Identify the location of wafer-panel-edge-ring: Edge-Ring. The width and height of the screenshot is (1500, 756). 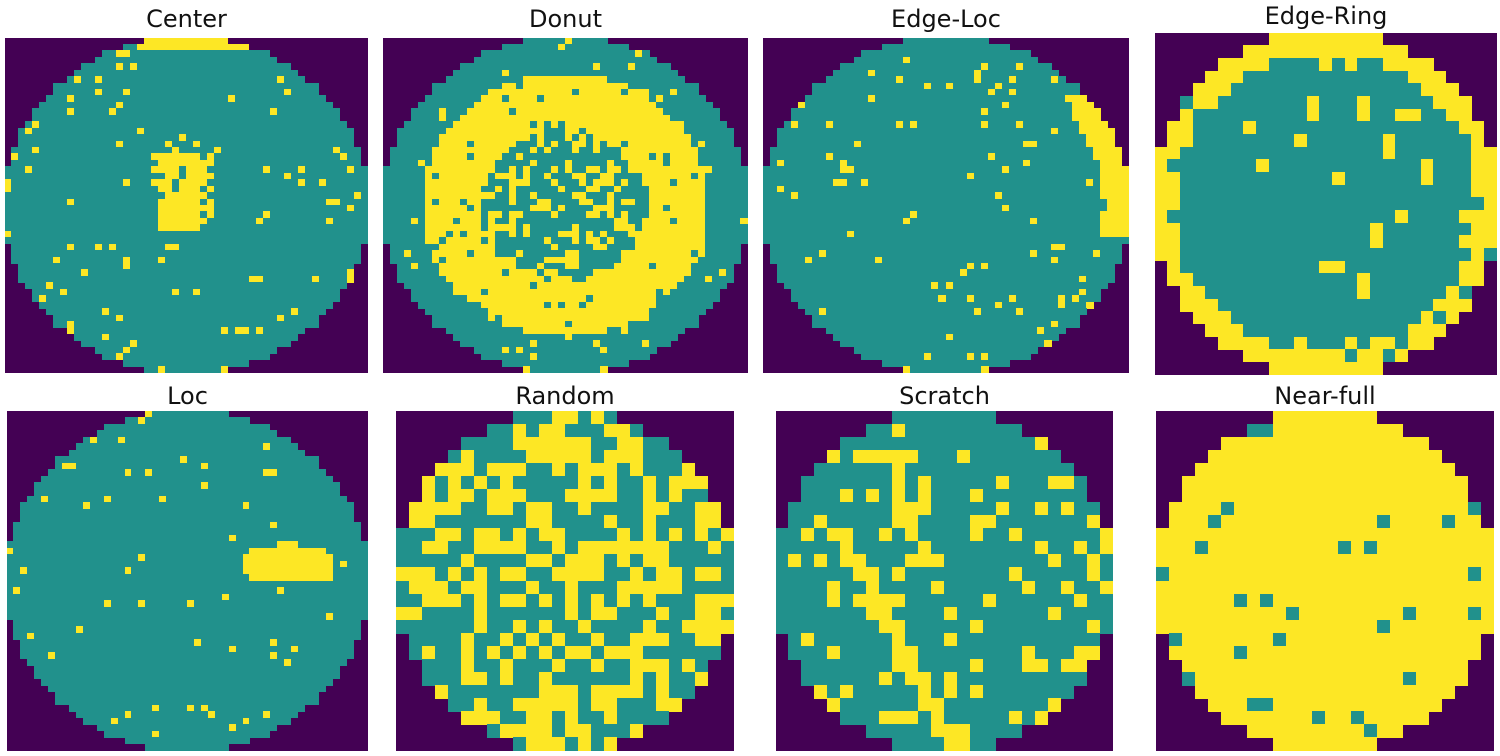
(1326, 188).